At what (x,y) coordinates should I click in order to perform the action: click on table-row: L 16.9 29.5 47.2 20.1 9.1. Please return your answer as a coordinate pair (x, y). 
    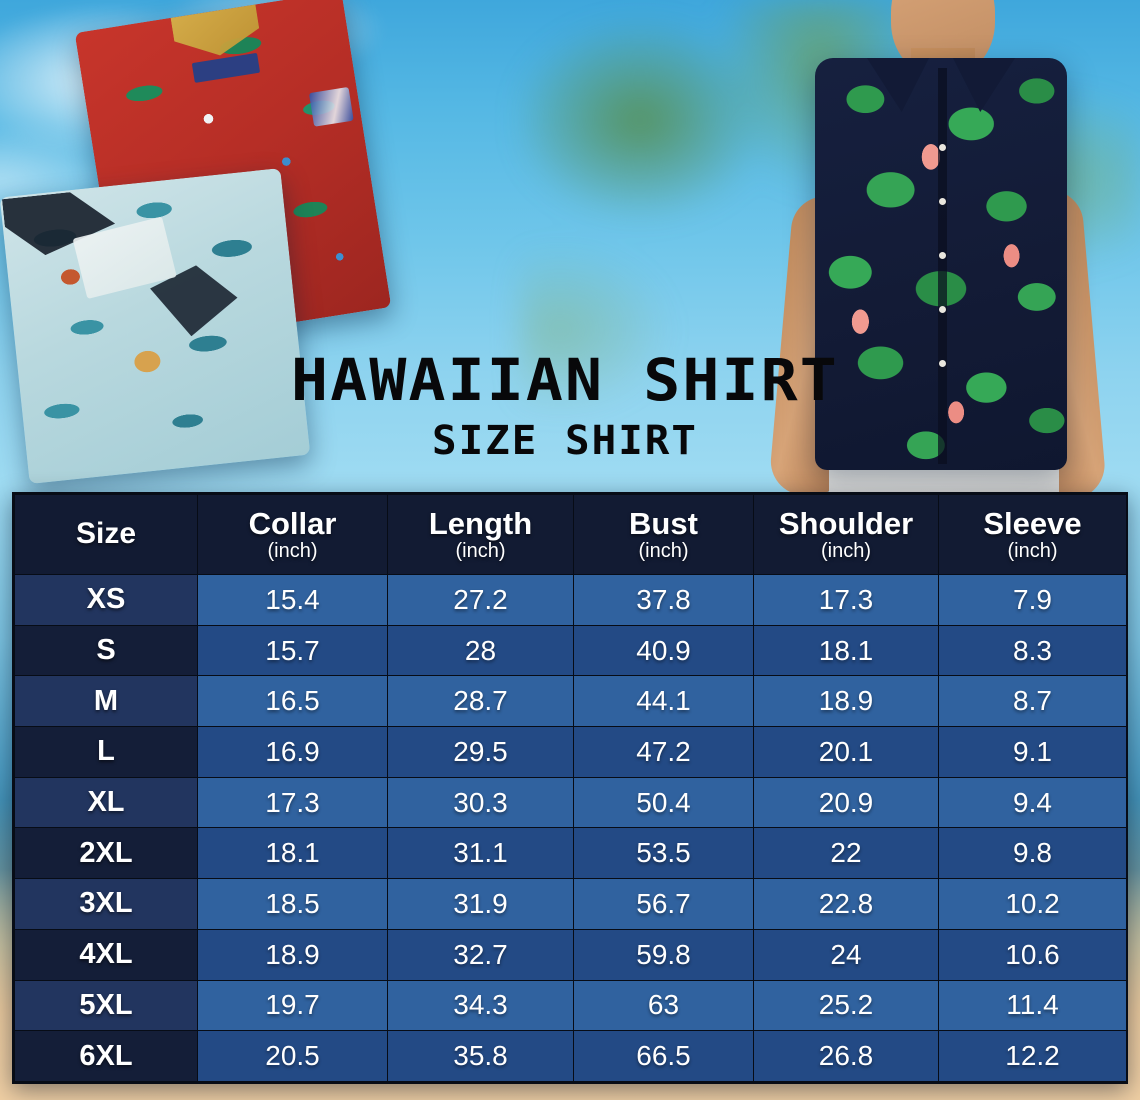
    Looking at the image, I should click on (570, 752).